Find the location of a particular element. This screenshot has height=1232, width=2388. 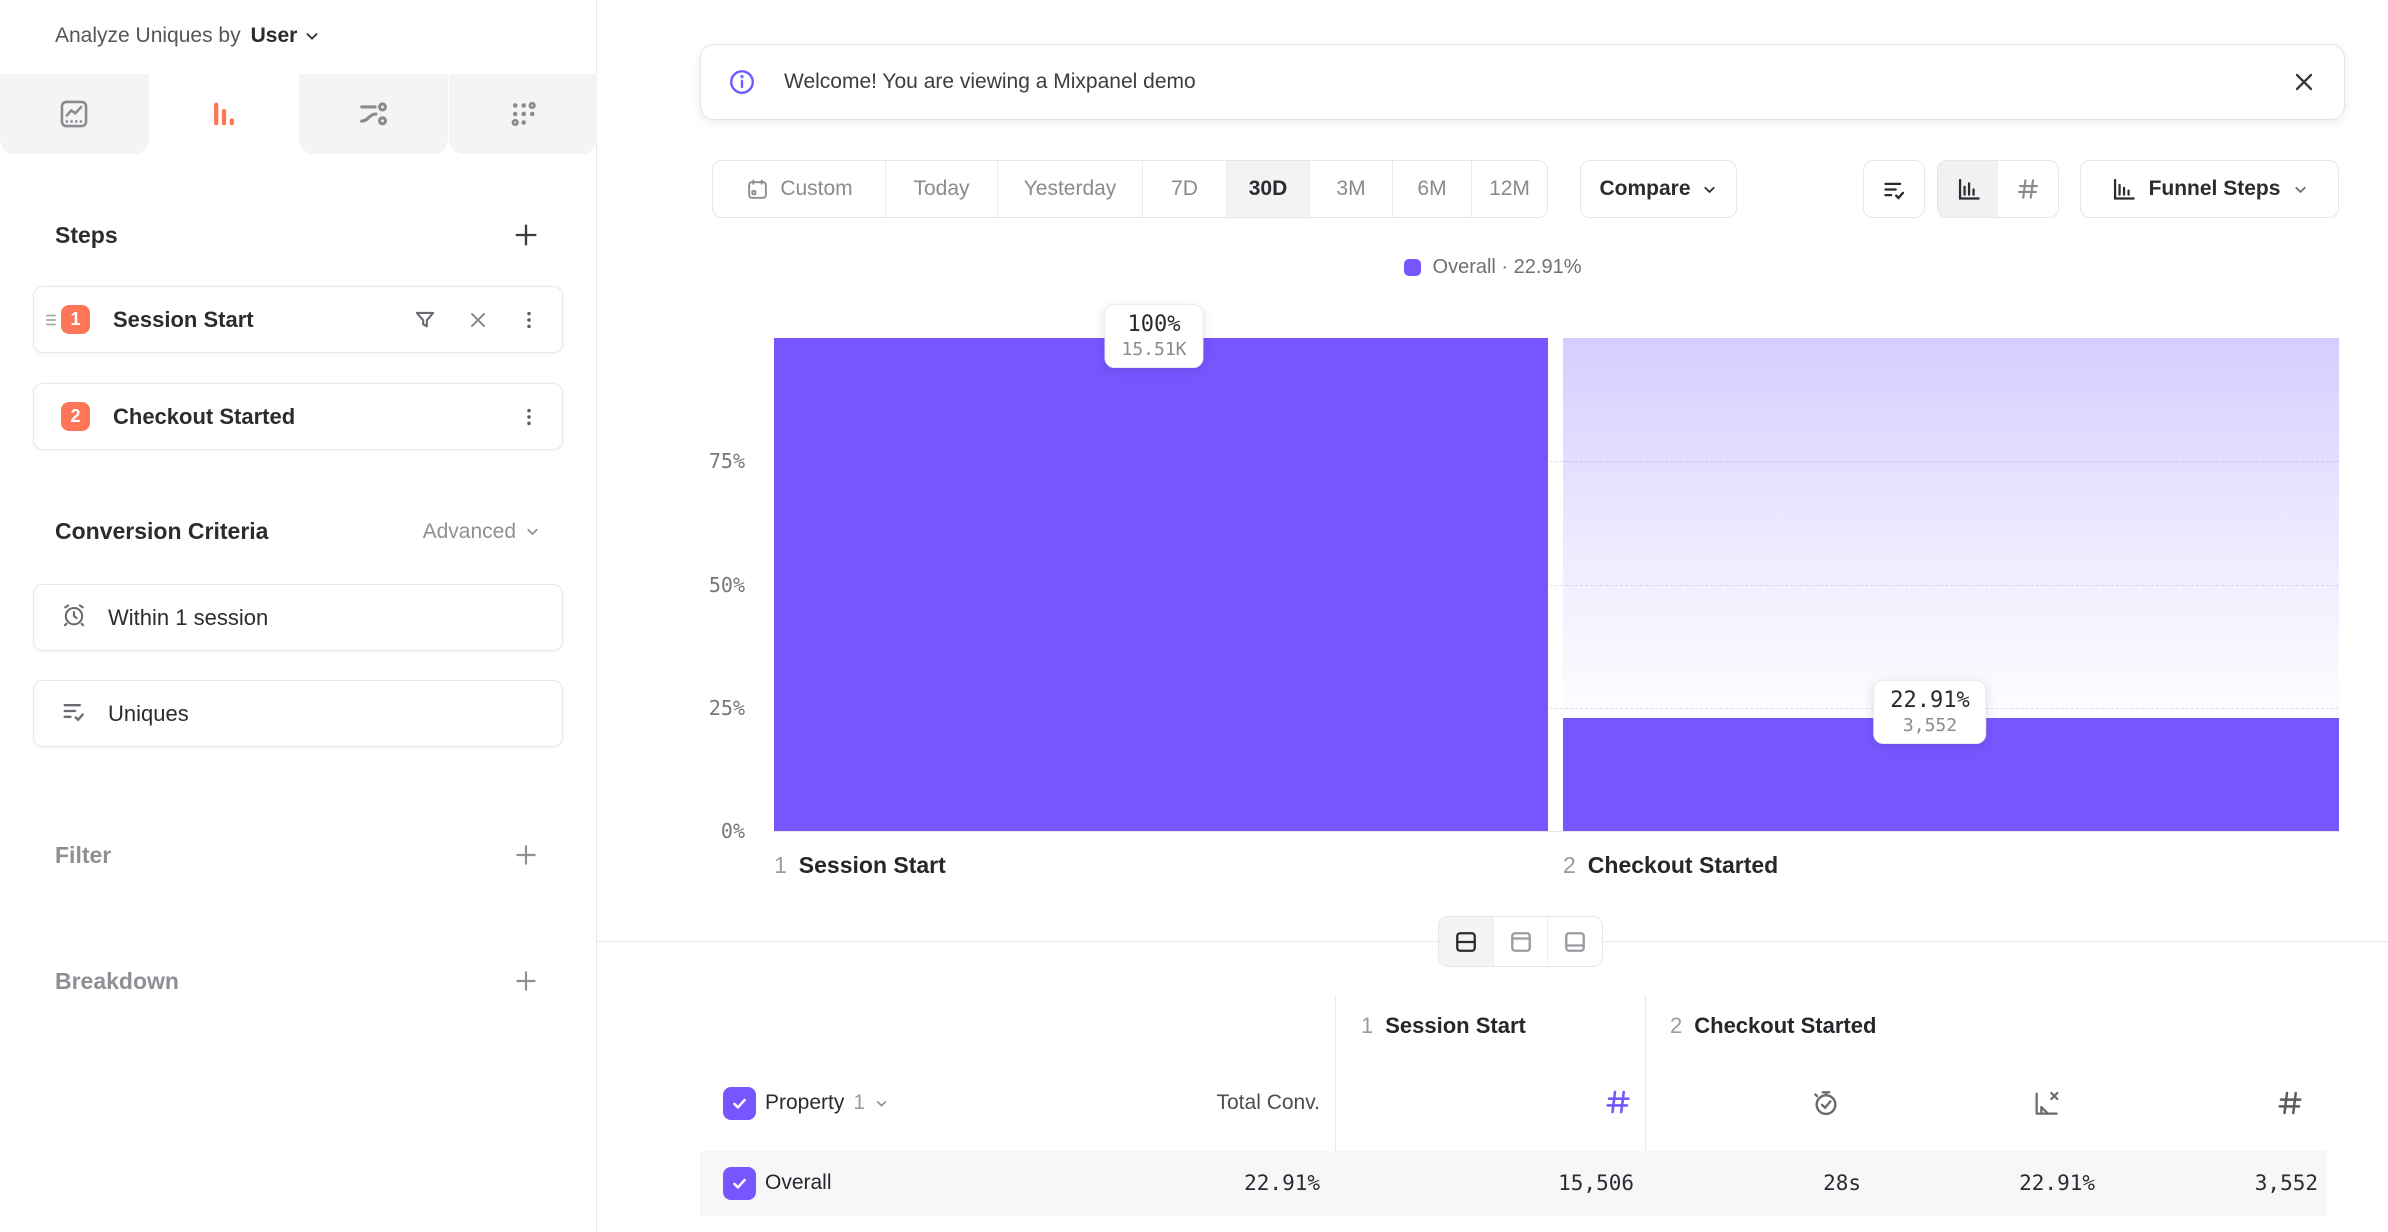

range-12m: 12M is located at coordinates (1509, 188).